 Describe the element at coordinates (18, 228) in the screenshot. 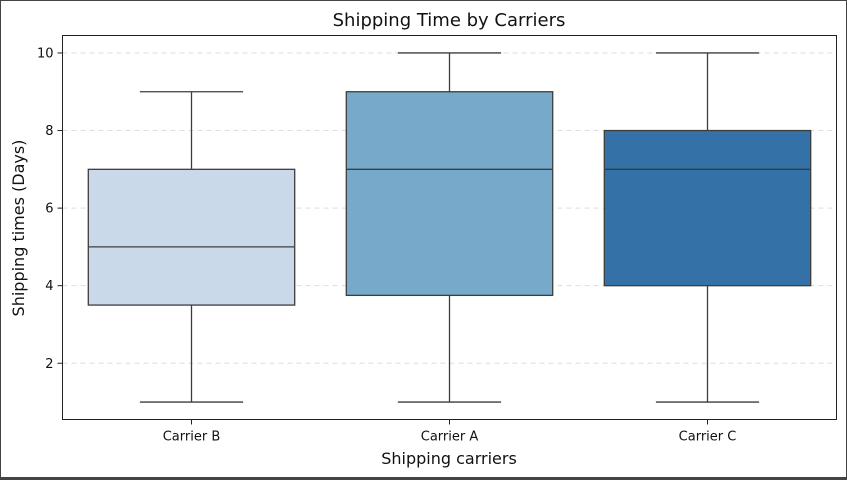

I see `y-axis-label: Shipping times (Days)` at that location.